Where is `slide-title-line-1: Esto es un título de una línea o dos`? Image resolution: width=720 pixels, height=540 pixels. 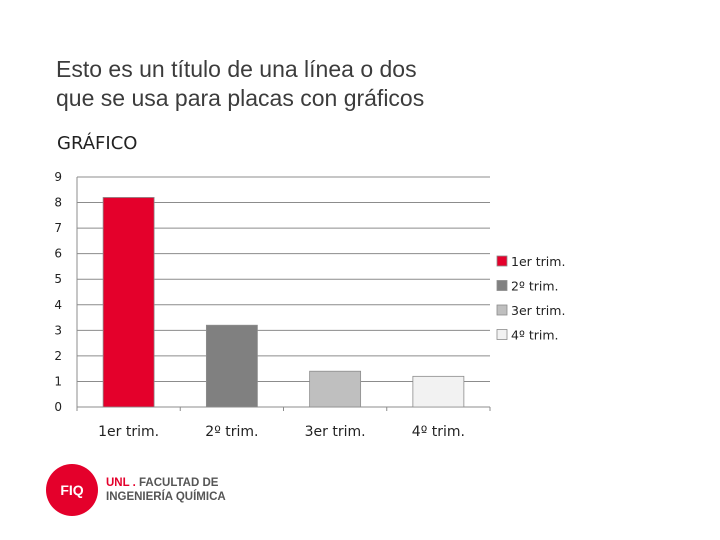
slide-title-line-1: Esto es un título de una línea o dos is located at coordinates (236, 69).